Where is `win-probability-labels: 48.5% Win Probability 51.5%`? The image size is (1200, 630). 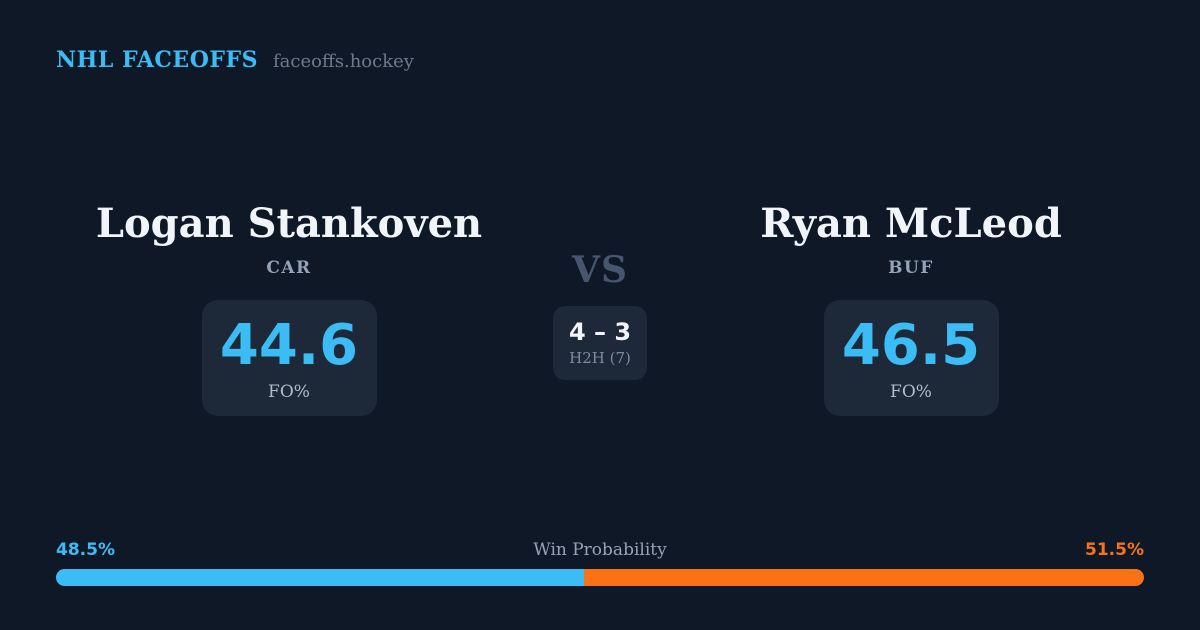
win-probability-labels: 48.5% Win Probability 51.5% is located at coordinates (600, 550).